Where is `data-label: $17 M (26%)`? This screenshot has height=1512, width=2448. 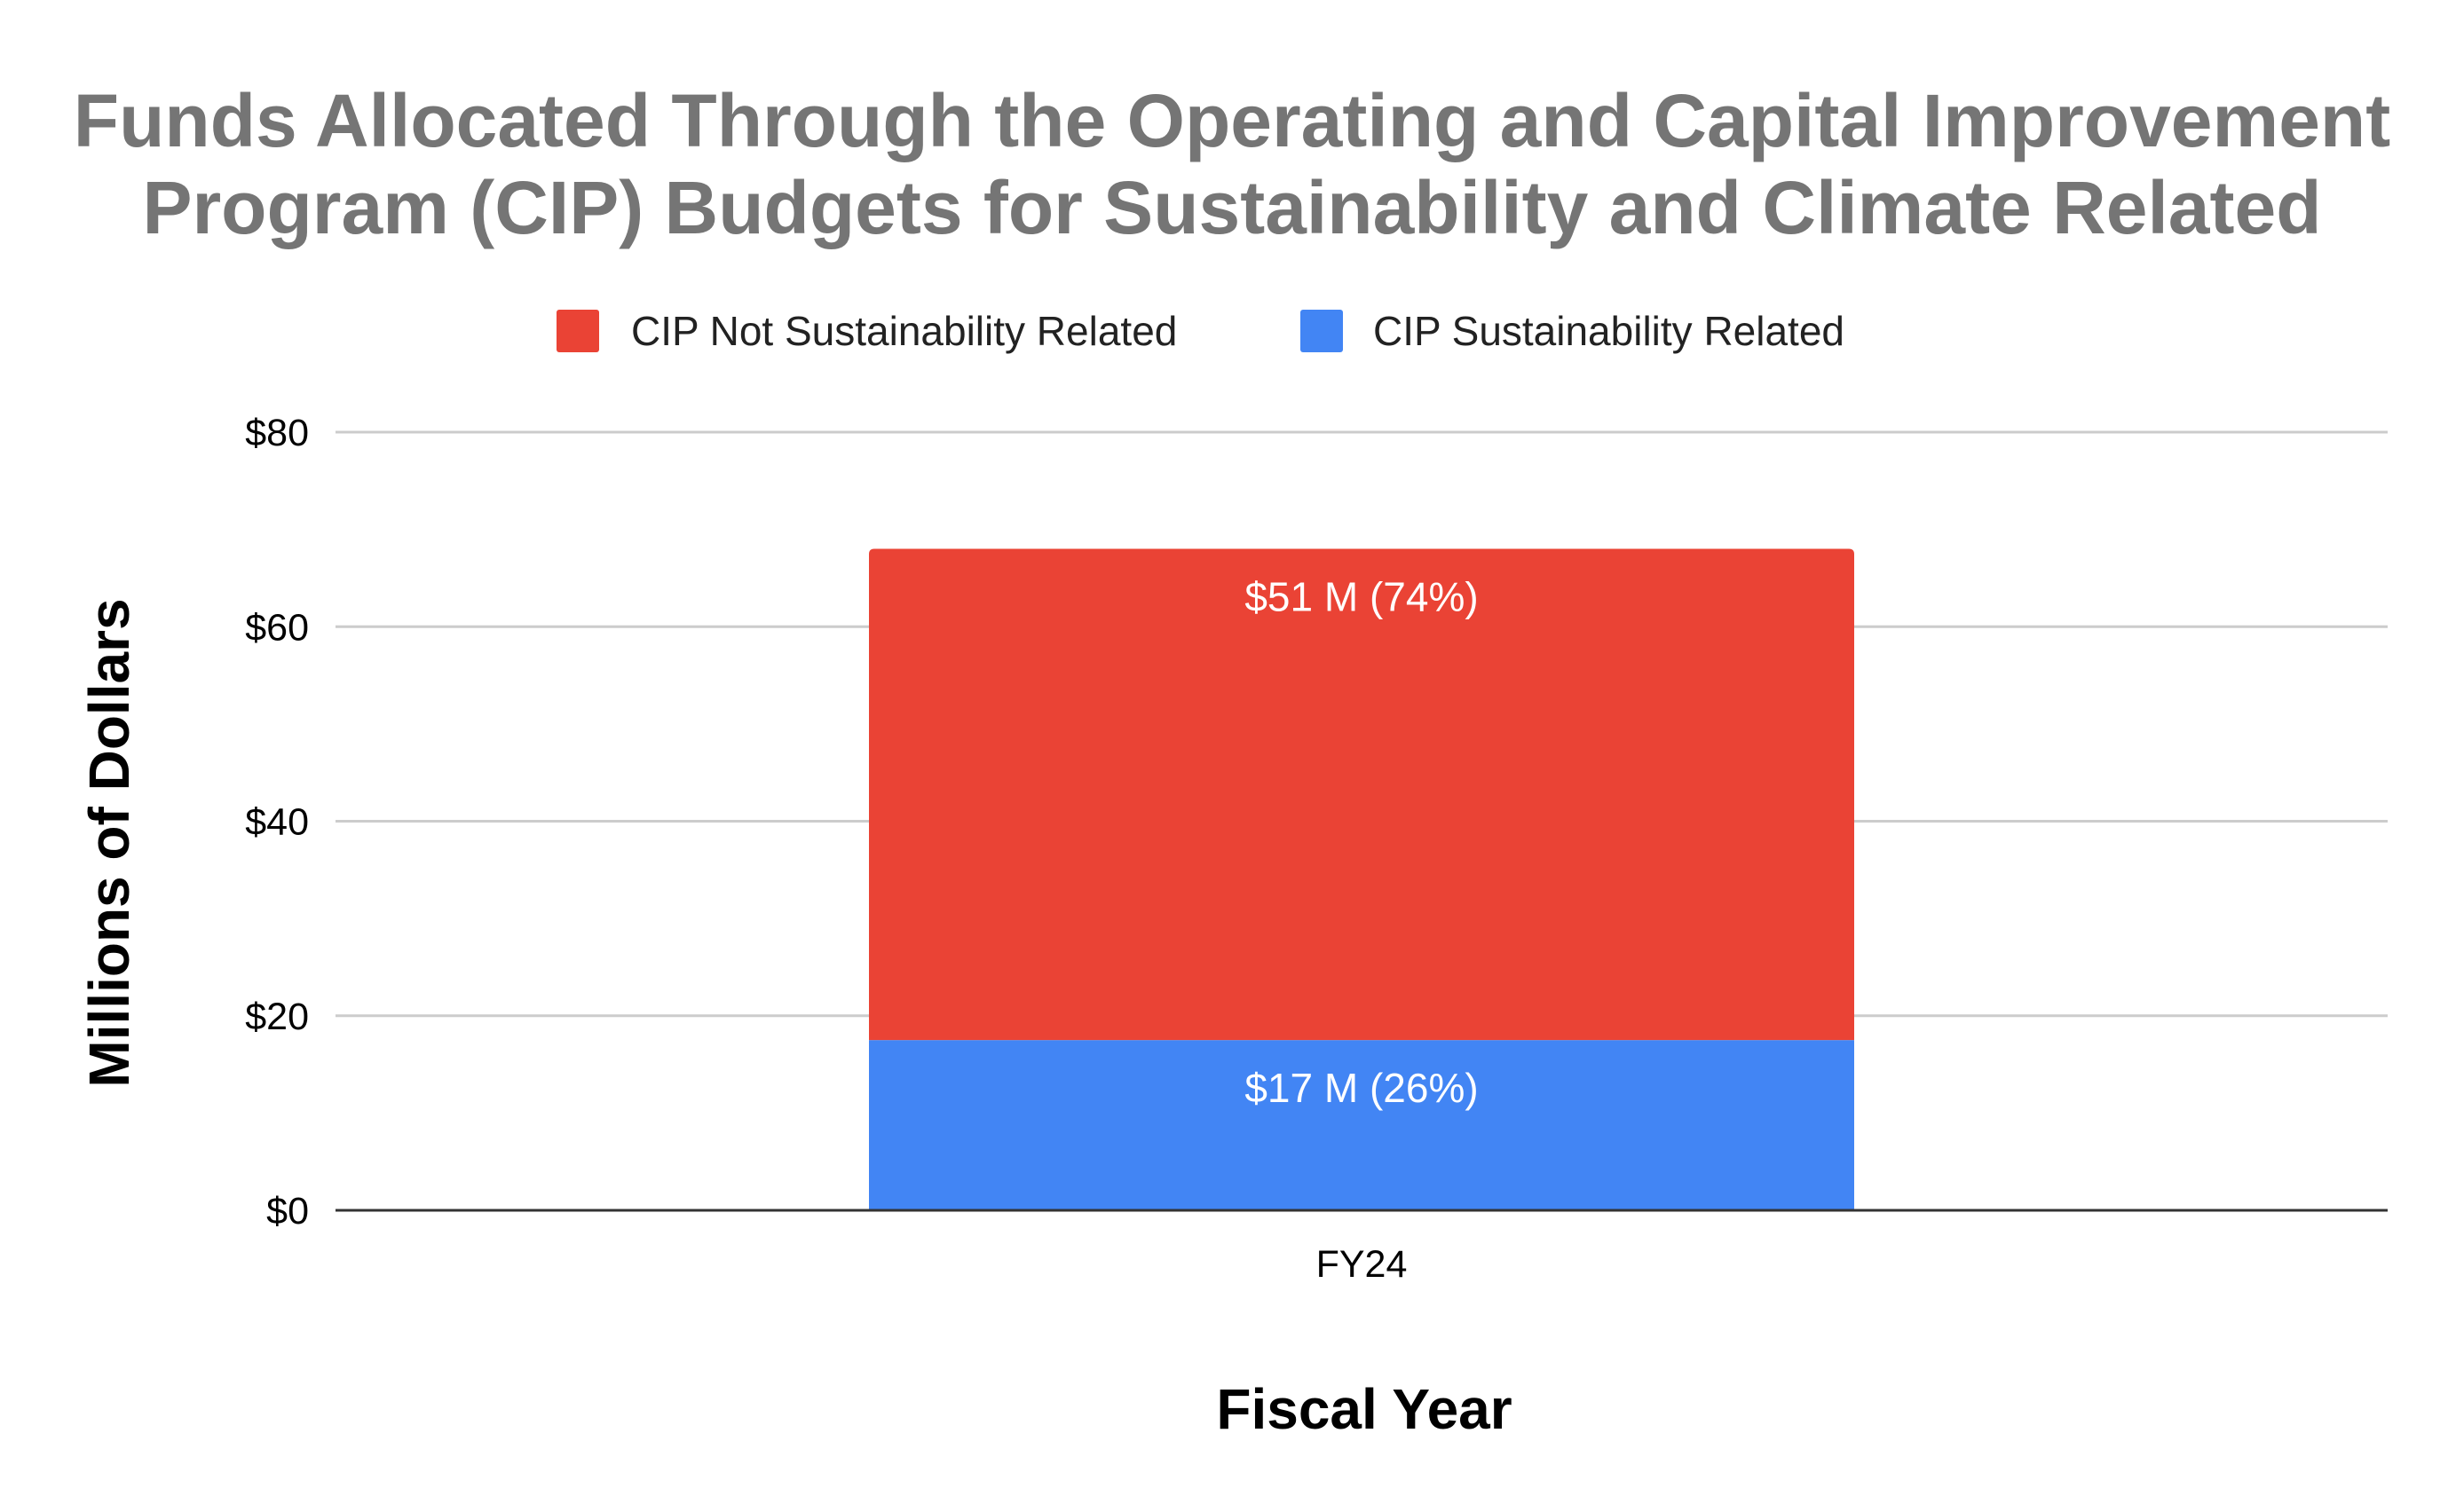
data-label: $17 M (26%) is located at coordinates (1361, 1088).